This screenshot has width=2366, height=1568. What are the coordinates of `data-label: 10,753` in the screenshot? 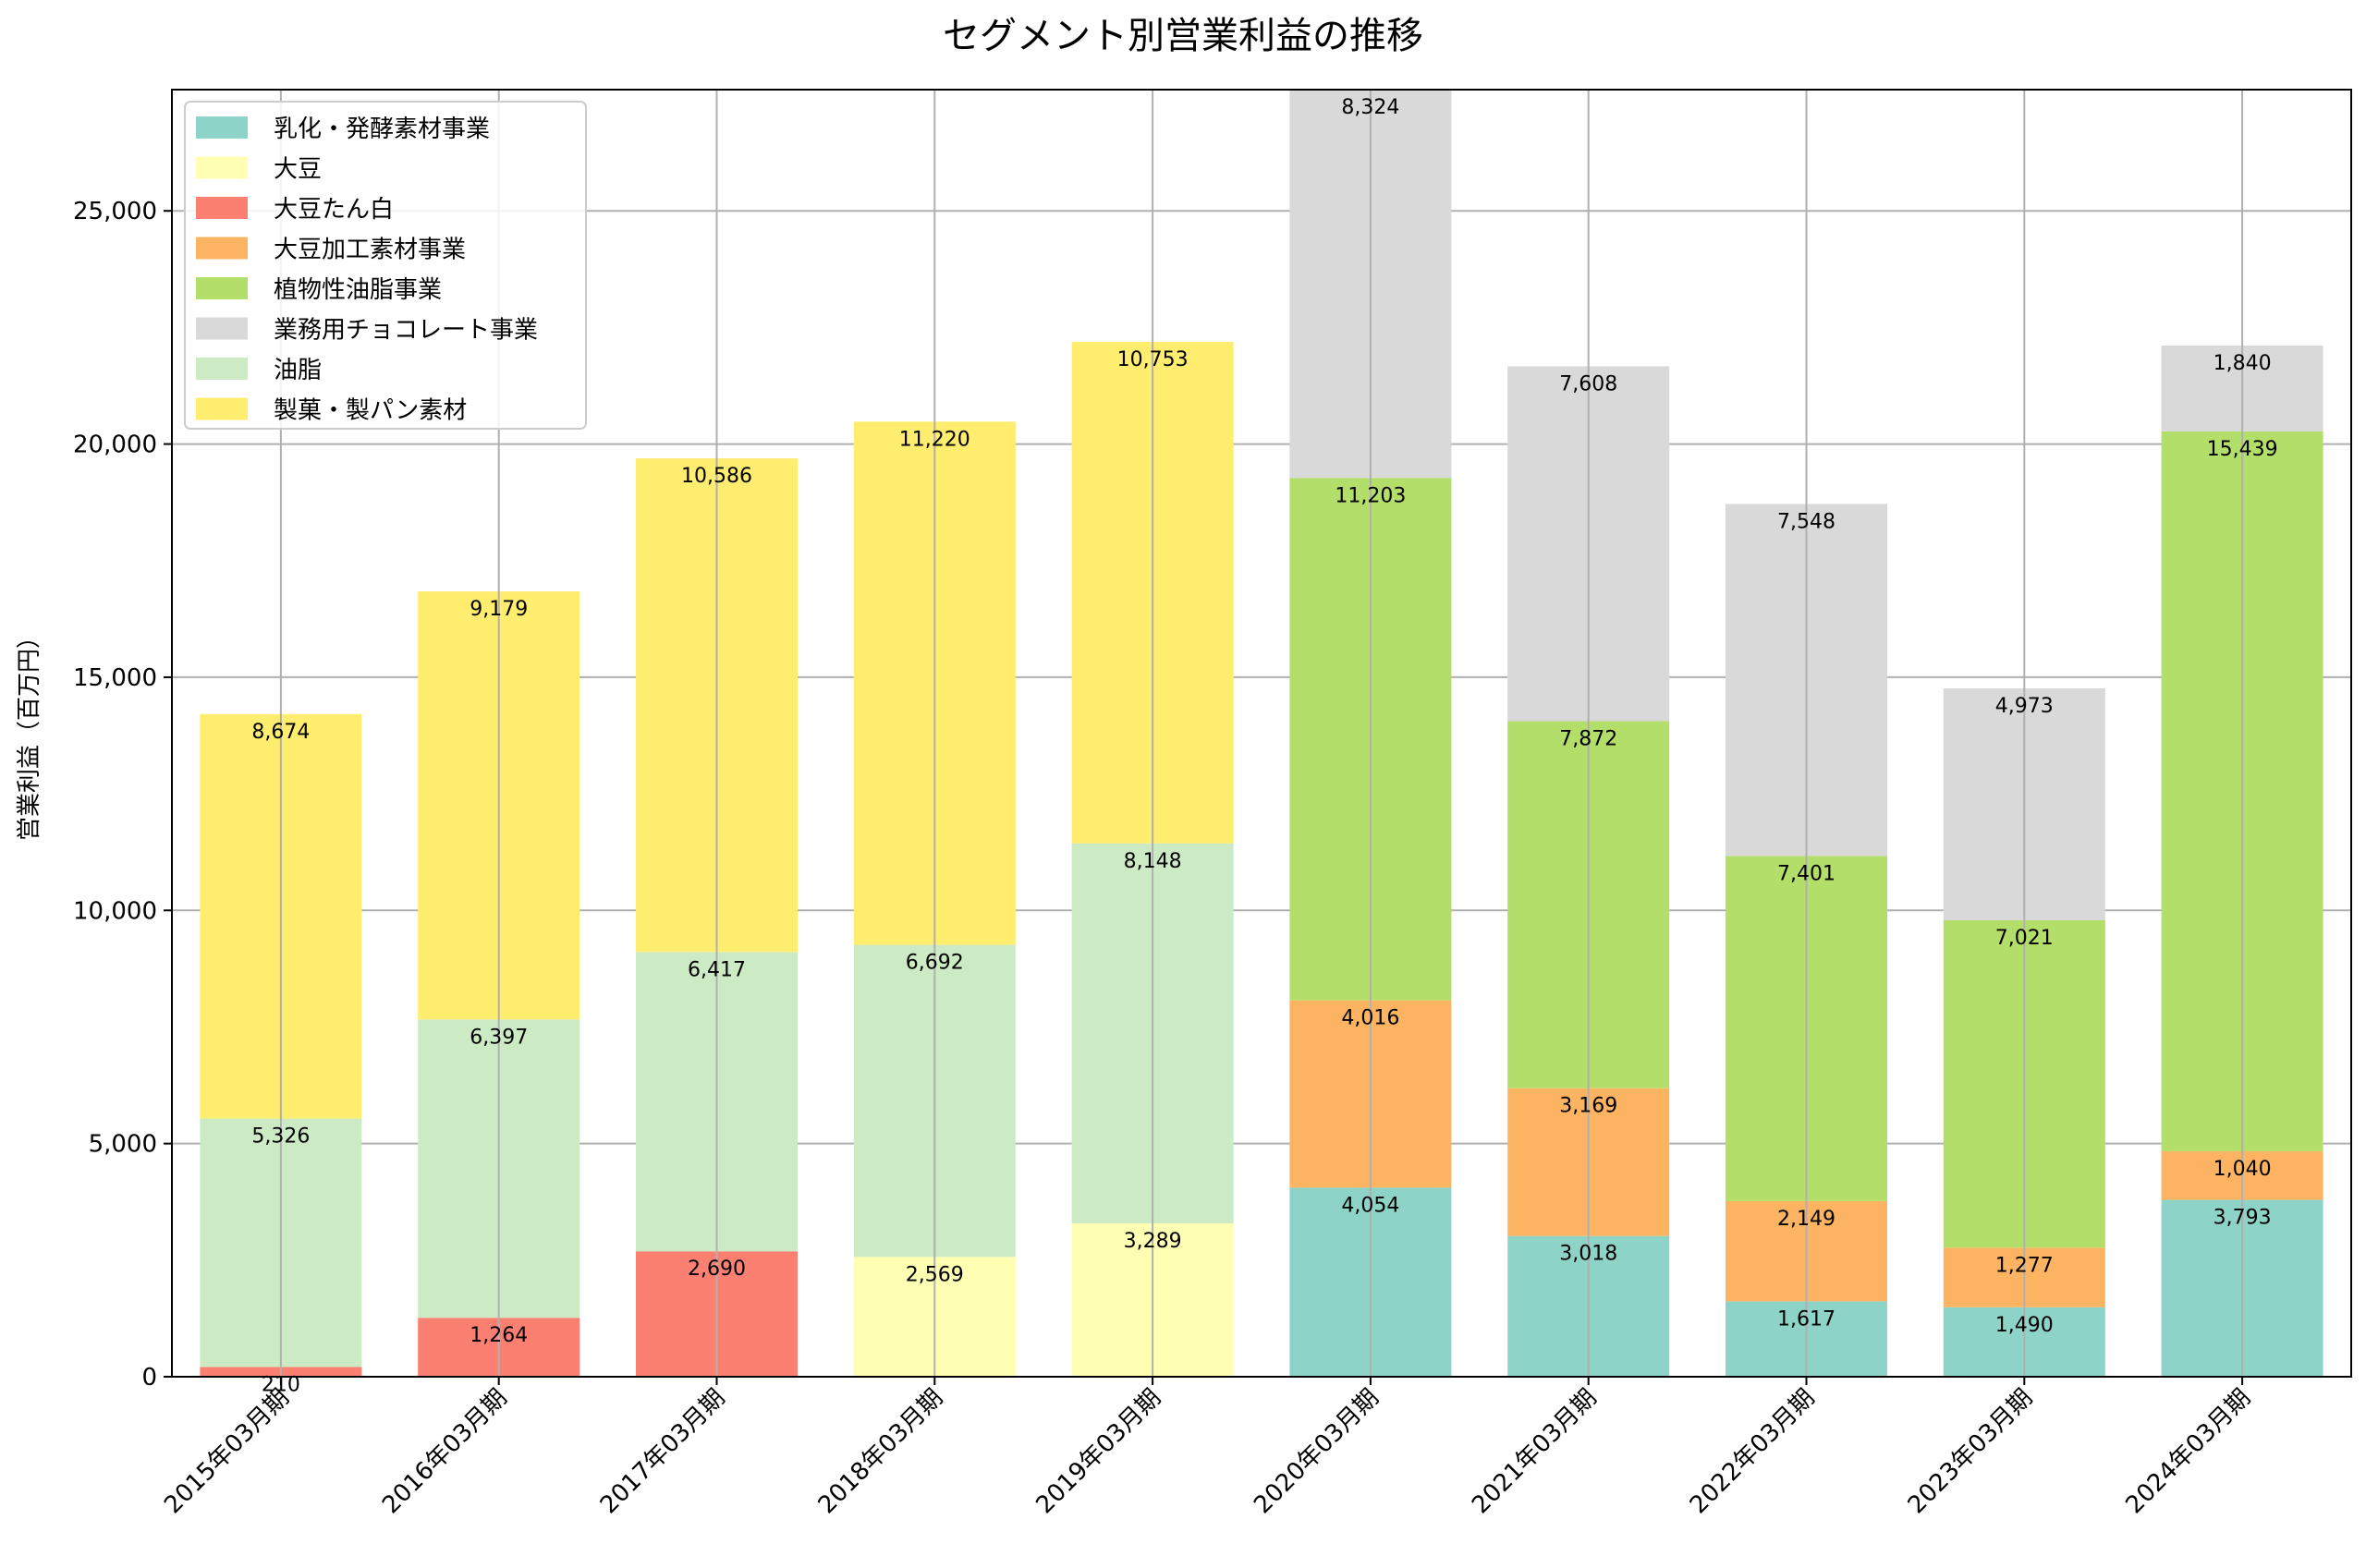 It's located at (1153, 359).